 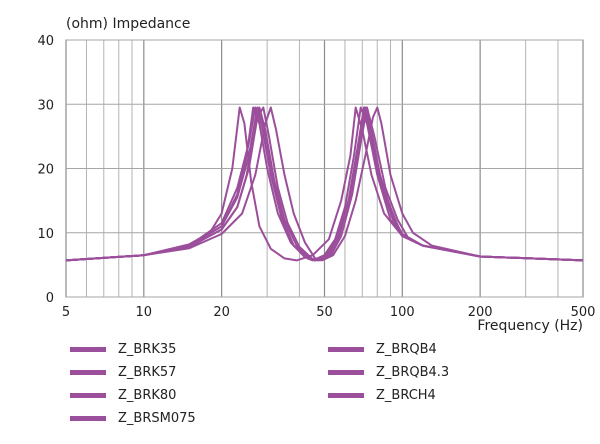 I want to click on x-tick-label: 100, so click(x=402, y=312).